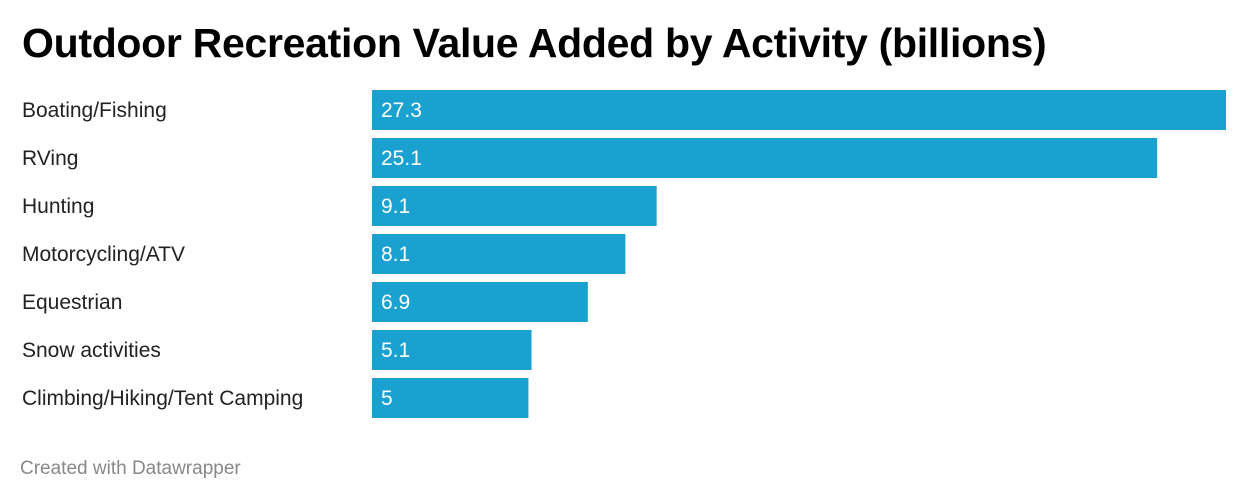 The height and width of the screenshot is (504, 1248). Describe the element at coordinates (103, 254) in the screenshot. I see `category-label: Motorcycling/ATV` at that location.